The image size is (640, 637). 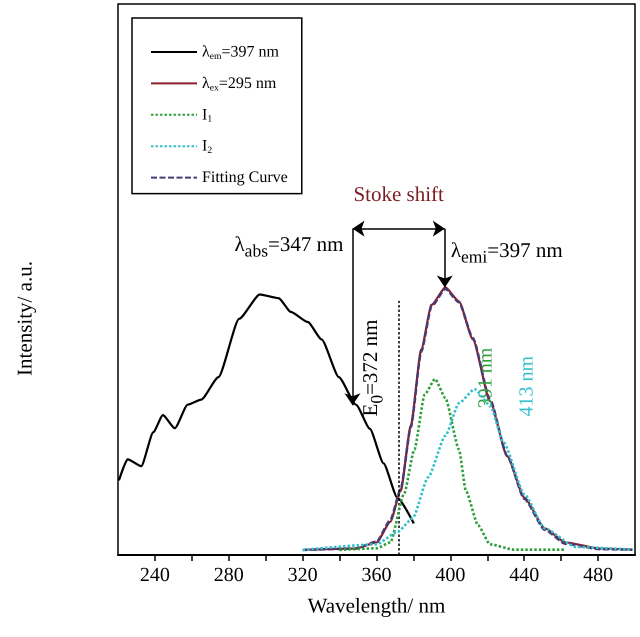 What do you see at coordinates (289, 246) in the screenshot?
I see `annotation: λ$_{abs}$=347 nm` at bounding box center [289, 246].